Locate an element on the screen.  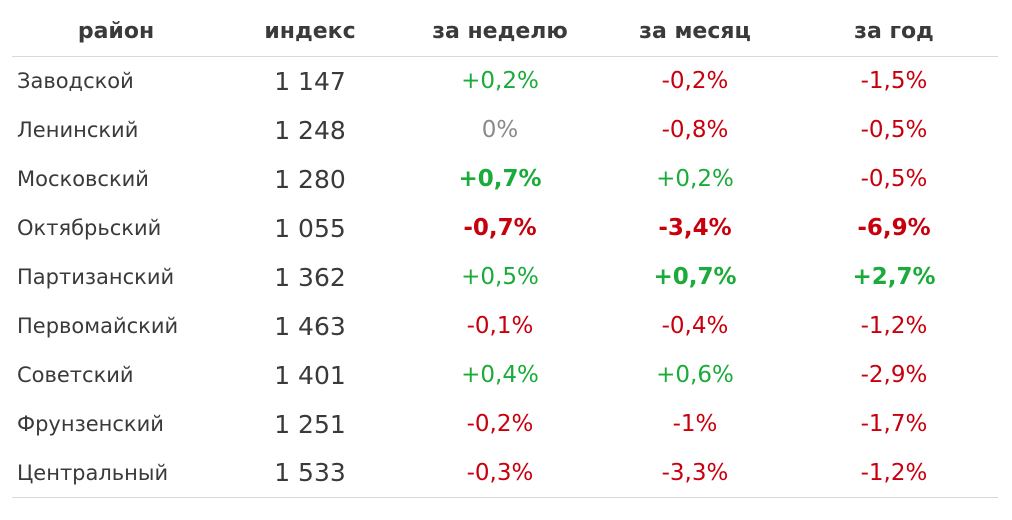
district-name-cell: Октябрьский is located at coordinates (89, 228).